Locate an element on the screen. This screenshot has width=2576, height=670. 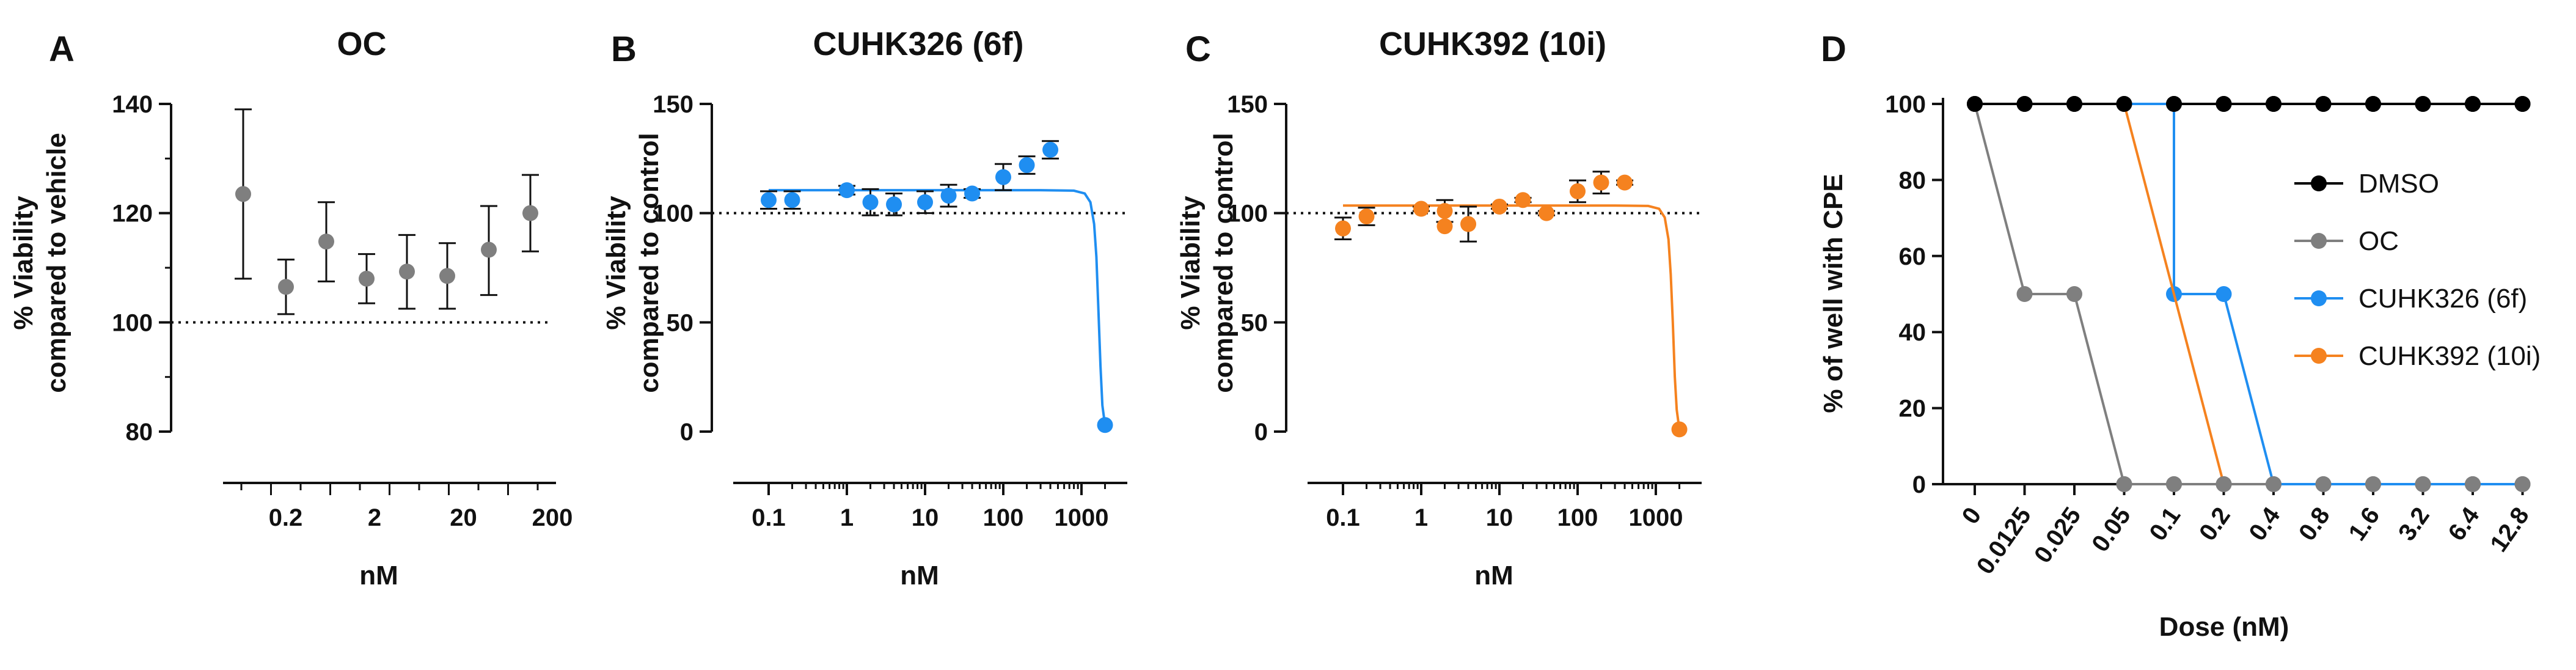
y-tick-label: 40 is located at coordinates (1913, 332).